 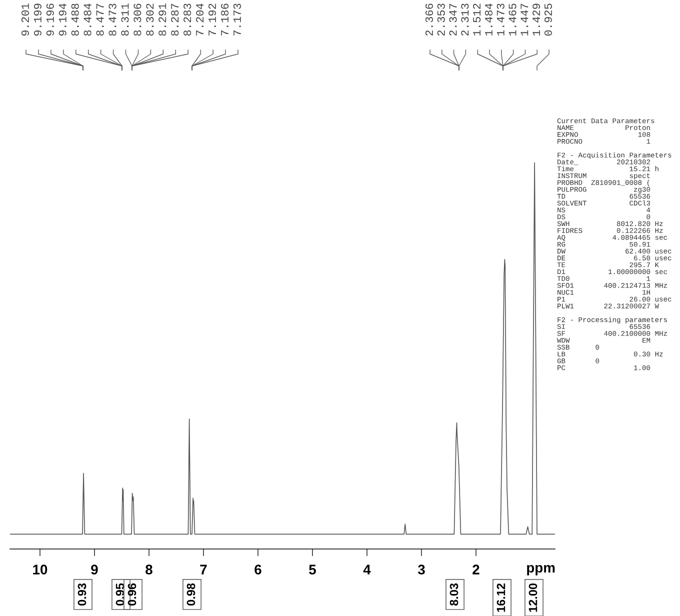 I want to click on text: 0.98, so click(x=191, y=594).